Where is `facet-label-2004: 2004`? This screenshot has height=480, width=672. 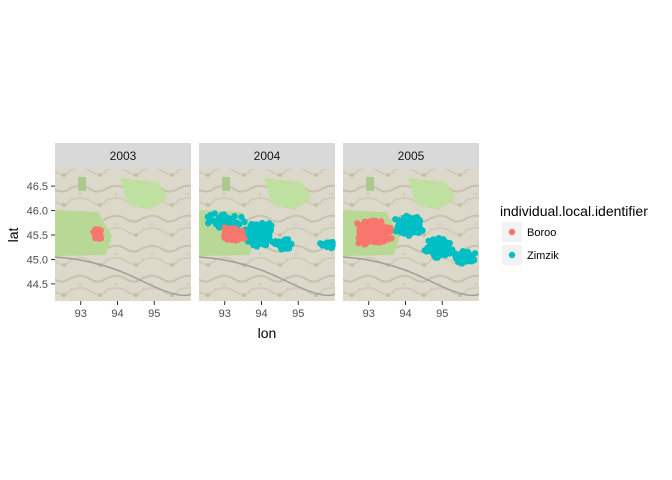
facet-label-2004: 2004 is located at coordinates (267, 156).